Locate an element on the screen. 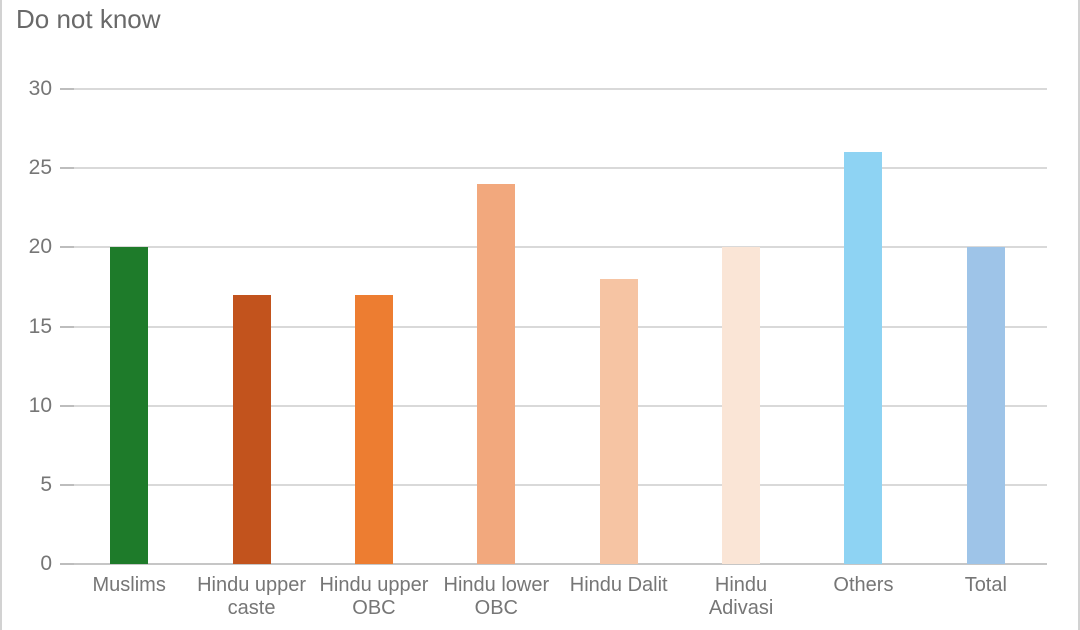 This screenshot has width=1080, height=630. y-tick-label: 0 is located at coordinates (46, 563).